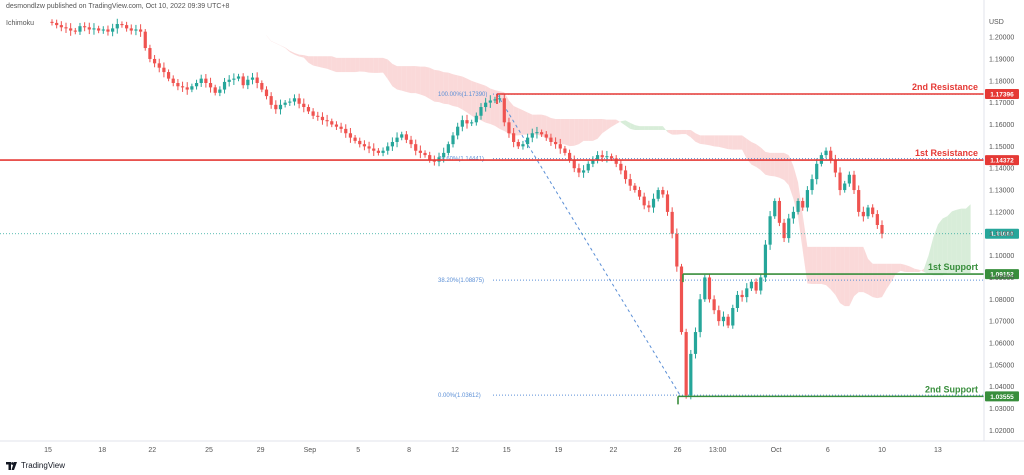 Image resolution: width=1024 pixels, height=475 pixels. What do you see at coordinates (261, 450) in the screenshot?
I see `time-tick-label: 29` at bounding box center [261, 450].